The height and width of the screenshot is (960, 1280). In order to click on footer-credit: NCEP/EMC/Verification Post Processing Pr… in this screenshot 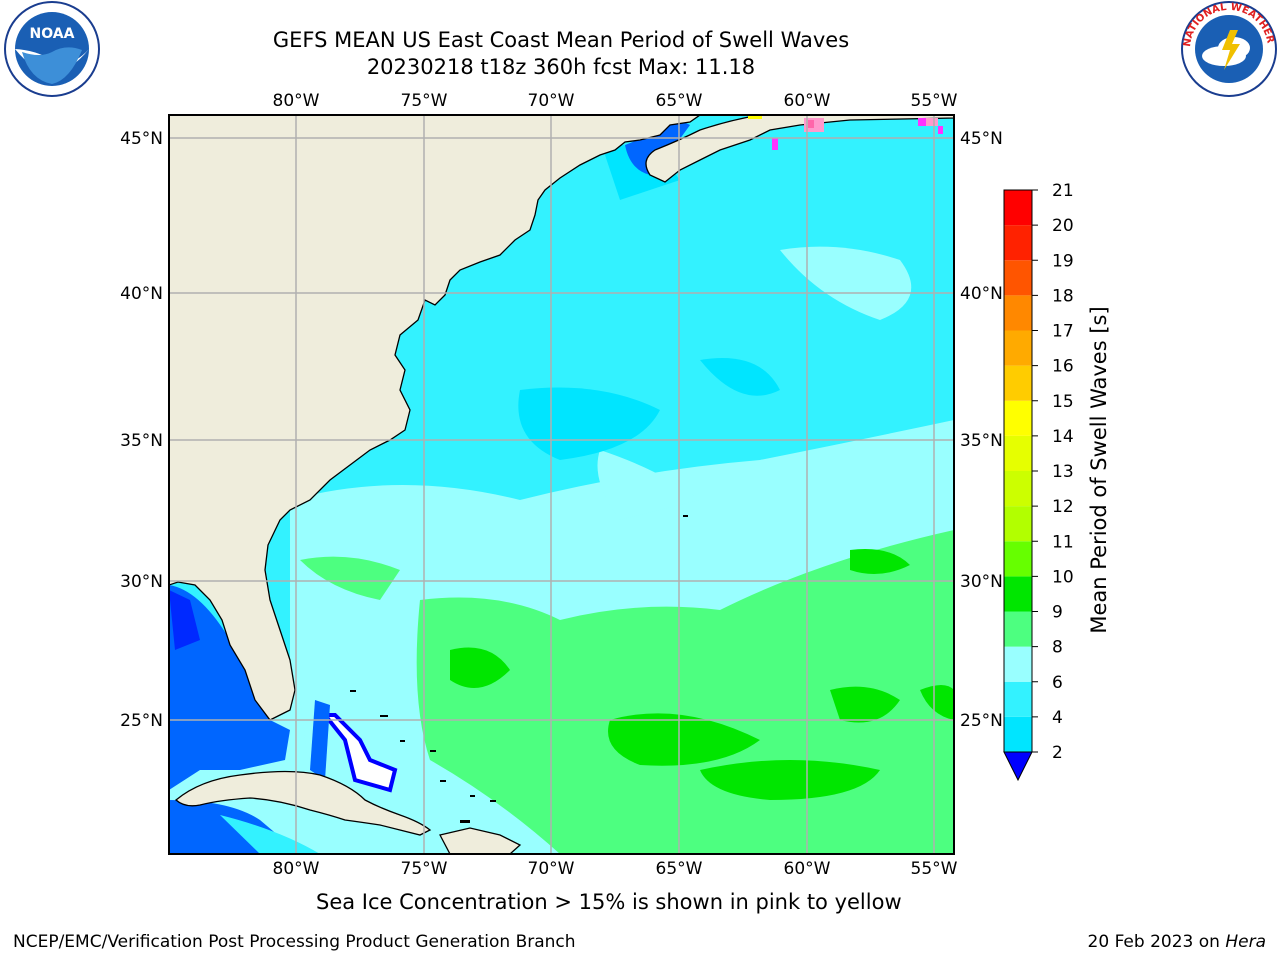, I will do `click(294, 942)`.